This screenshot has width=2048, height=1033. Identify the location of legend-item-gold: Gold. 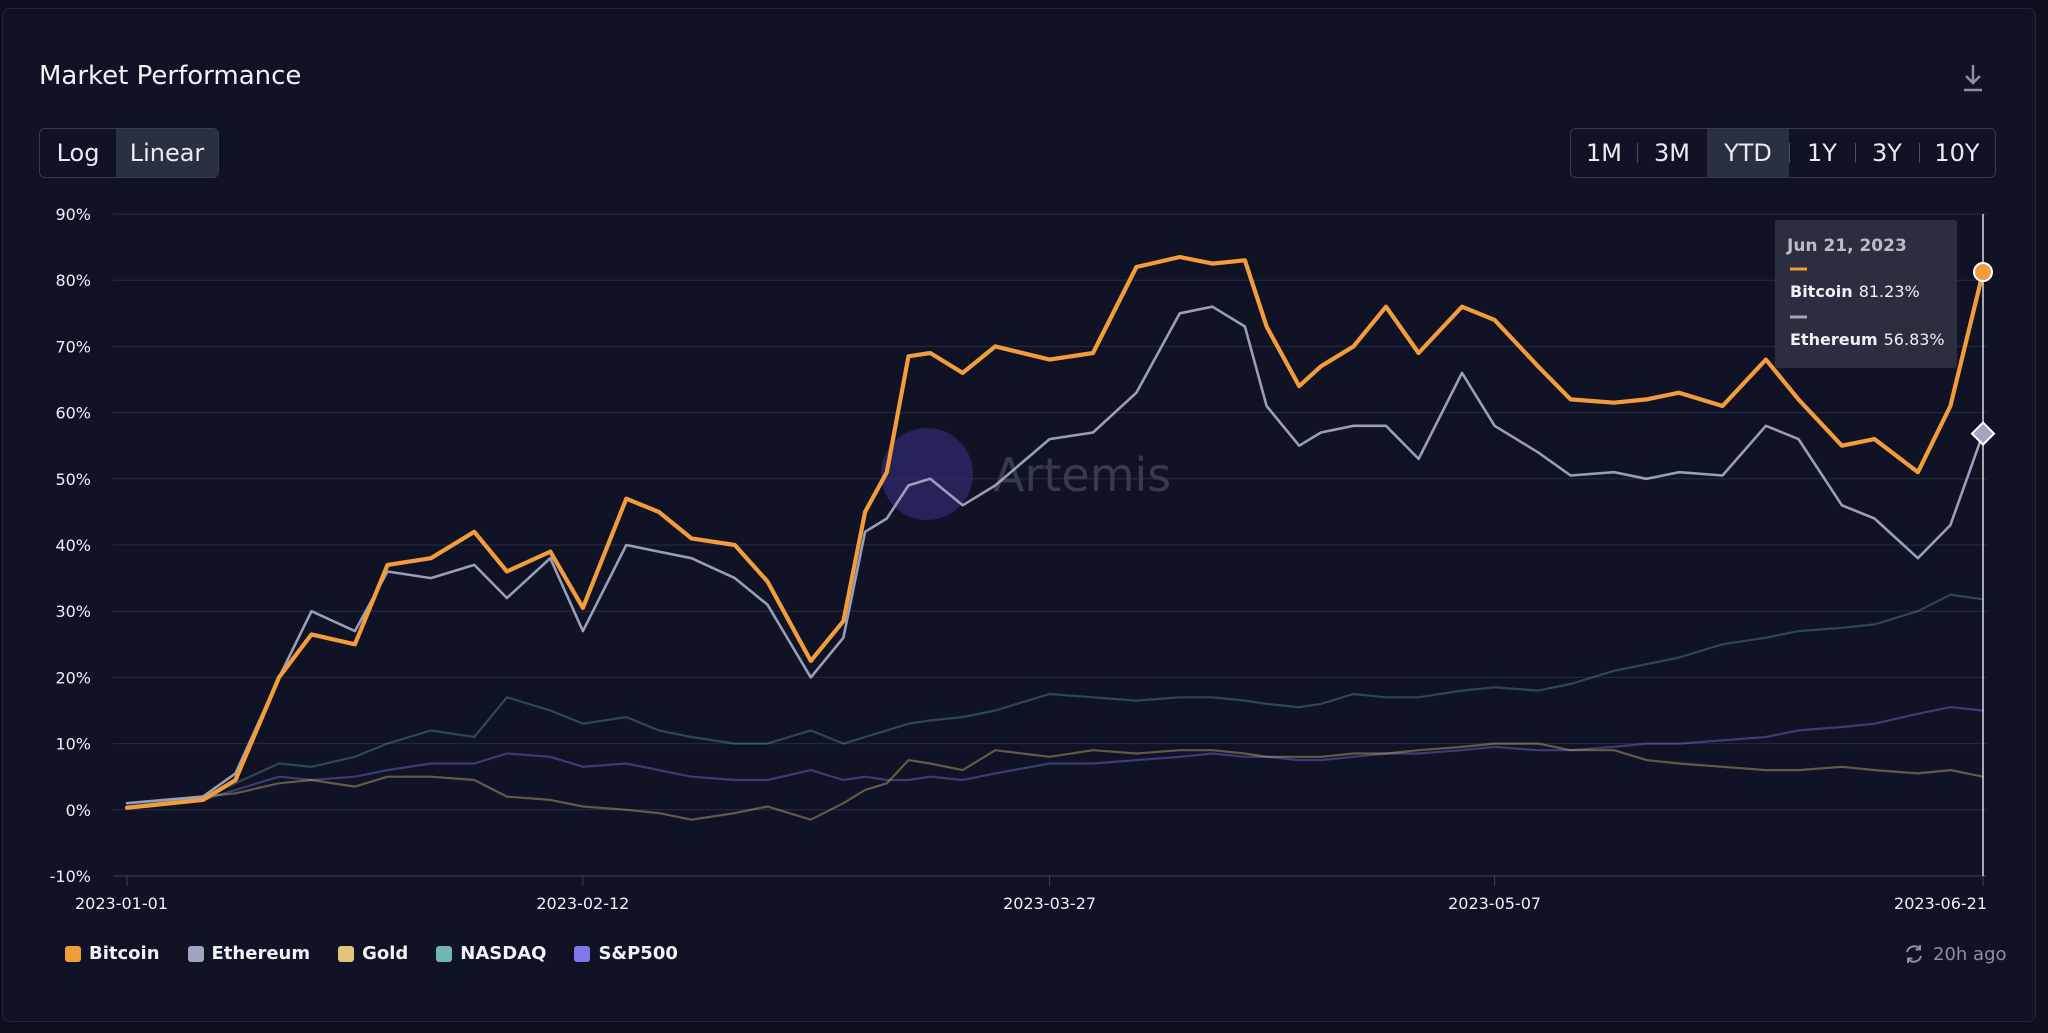
(373, 953).